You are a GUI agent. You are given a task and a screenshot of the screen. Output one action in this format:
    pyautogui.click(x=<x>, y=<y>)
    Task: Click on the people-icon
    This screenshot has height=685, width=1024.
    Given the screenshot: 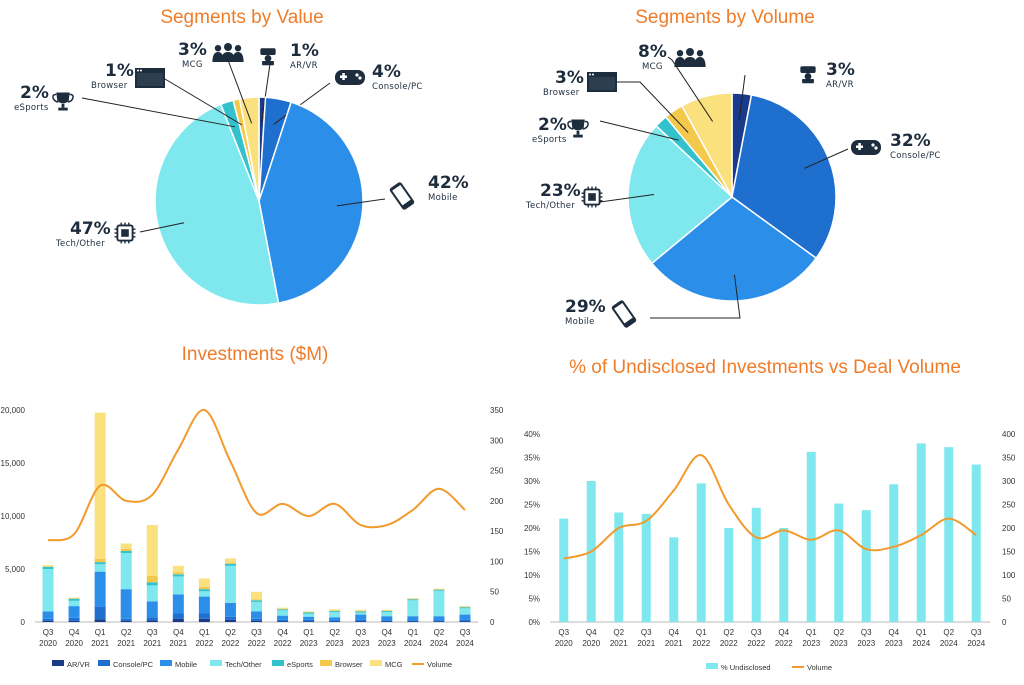 What is the action you would take?
    pyautogui.click(x=228, y=52)
    